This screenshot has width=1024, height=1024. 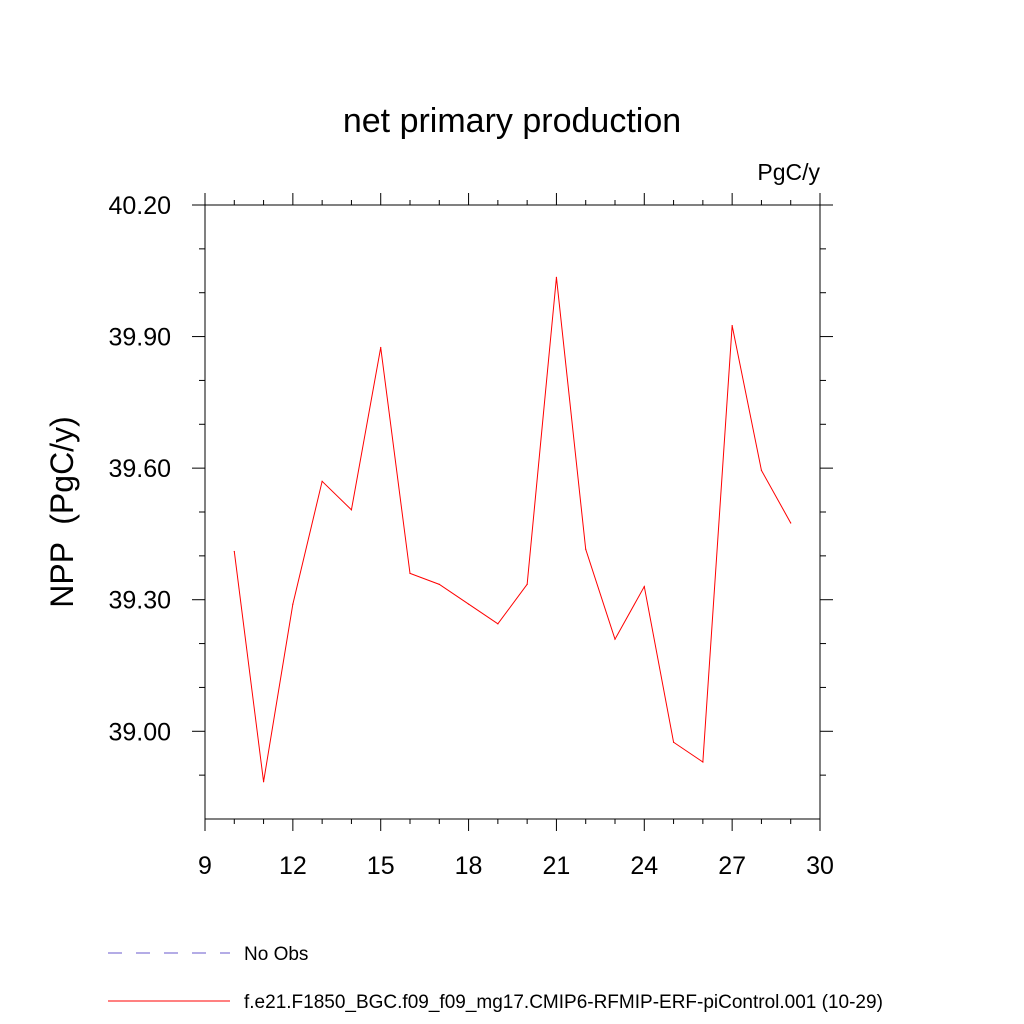 I want to click on y-tick-label: 40.20, so click(x=139, y=206).